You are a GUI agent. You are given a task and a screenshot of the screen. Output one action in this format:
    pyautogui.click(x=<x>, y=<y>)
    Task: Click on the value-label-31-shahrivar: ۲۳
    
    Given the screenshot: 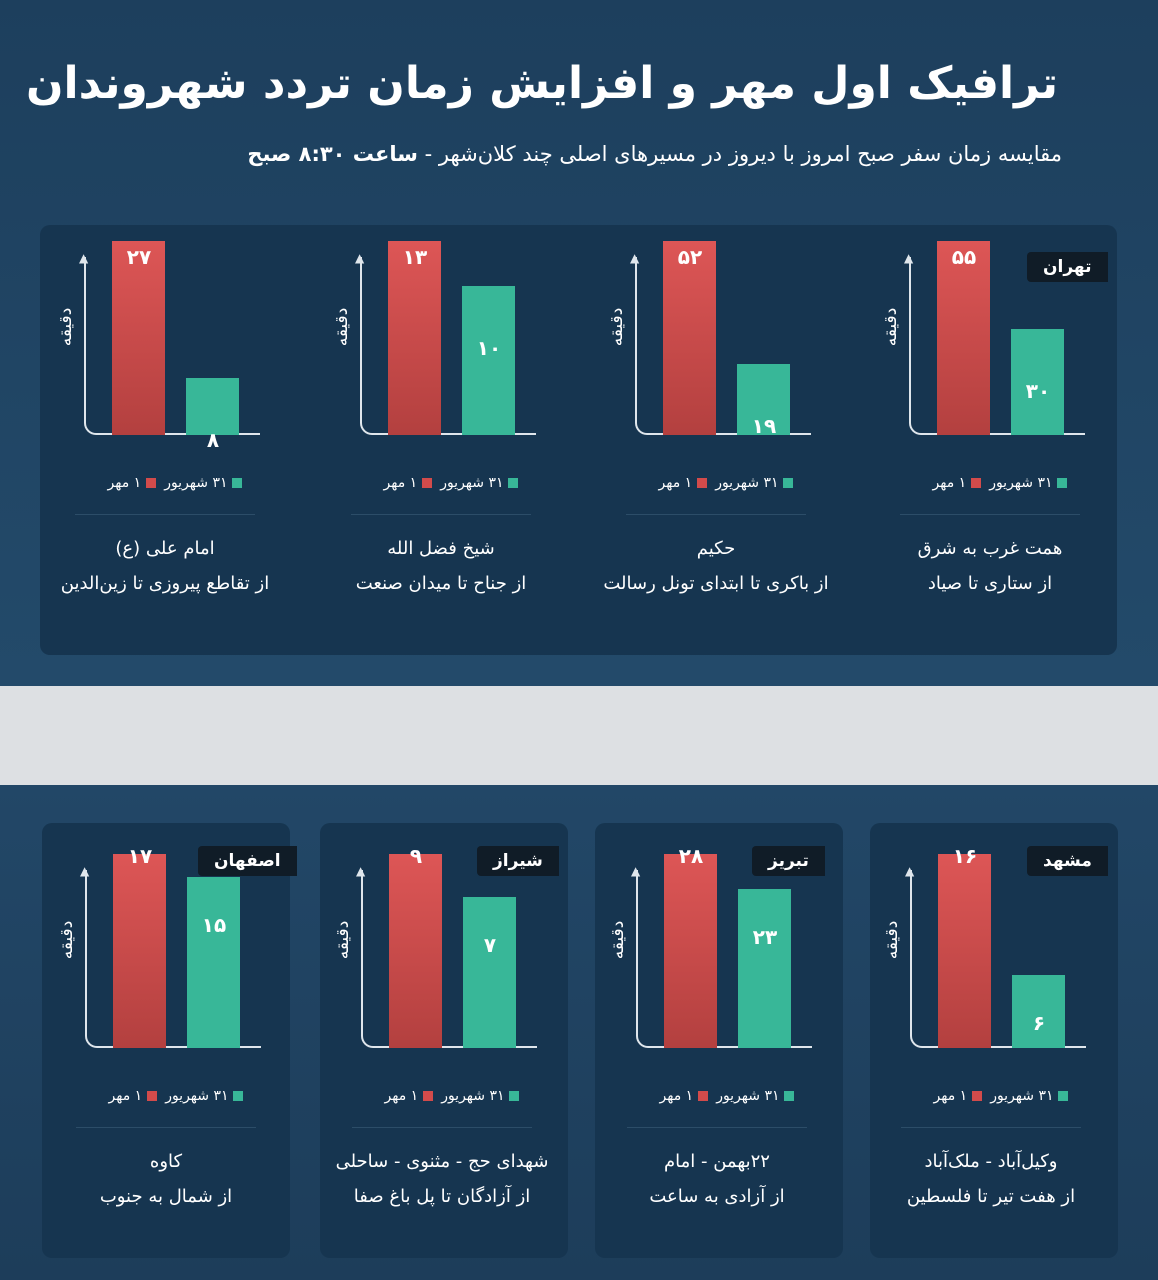 What is the action you would take?
    pyautogui.click(x=765, y=936)
    